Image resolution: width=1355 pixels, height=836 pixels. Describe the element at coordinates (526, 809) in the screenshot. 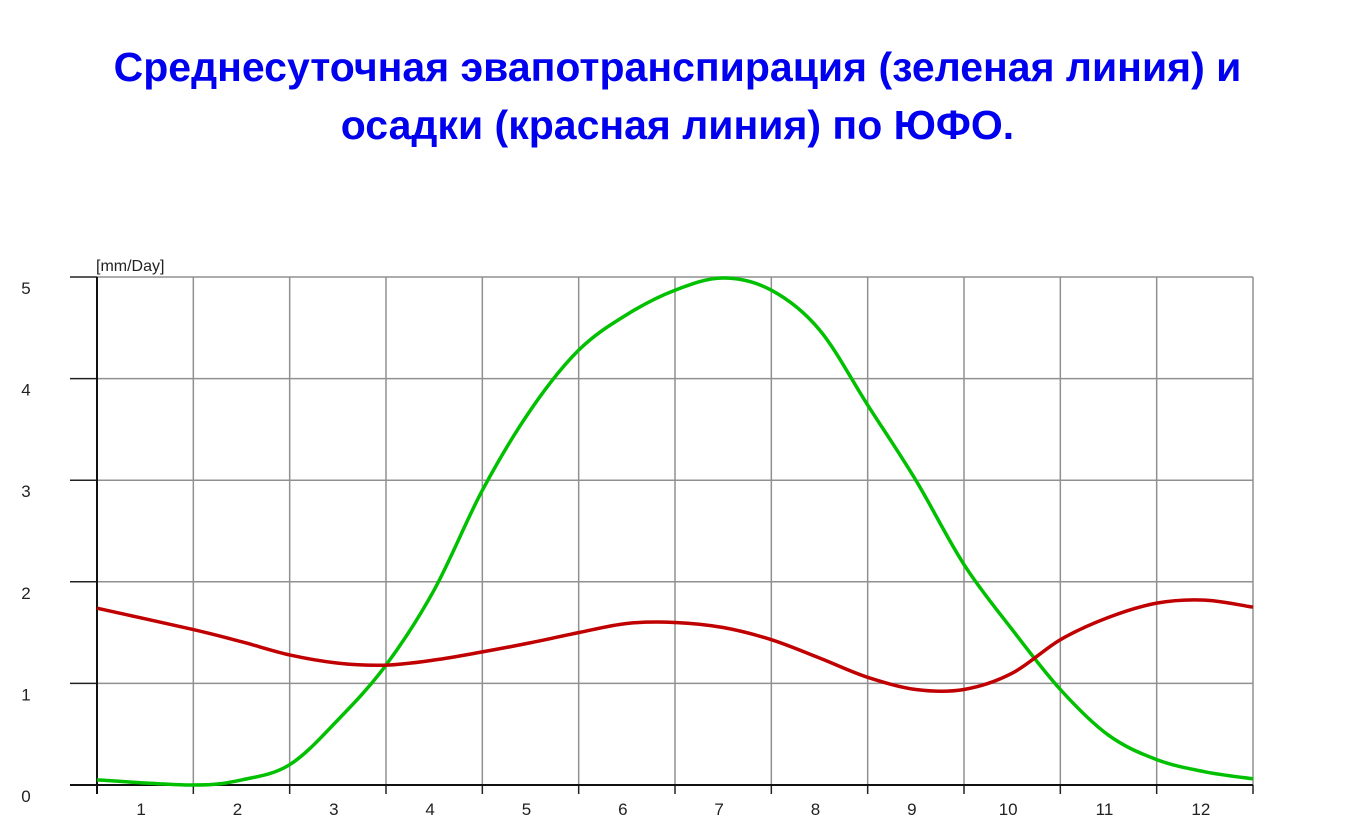

I see `x-tick-label: 5` at that location.